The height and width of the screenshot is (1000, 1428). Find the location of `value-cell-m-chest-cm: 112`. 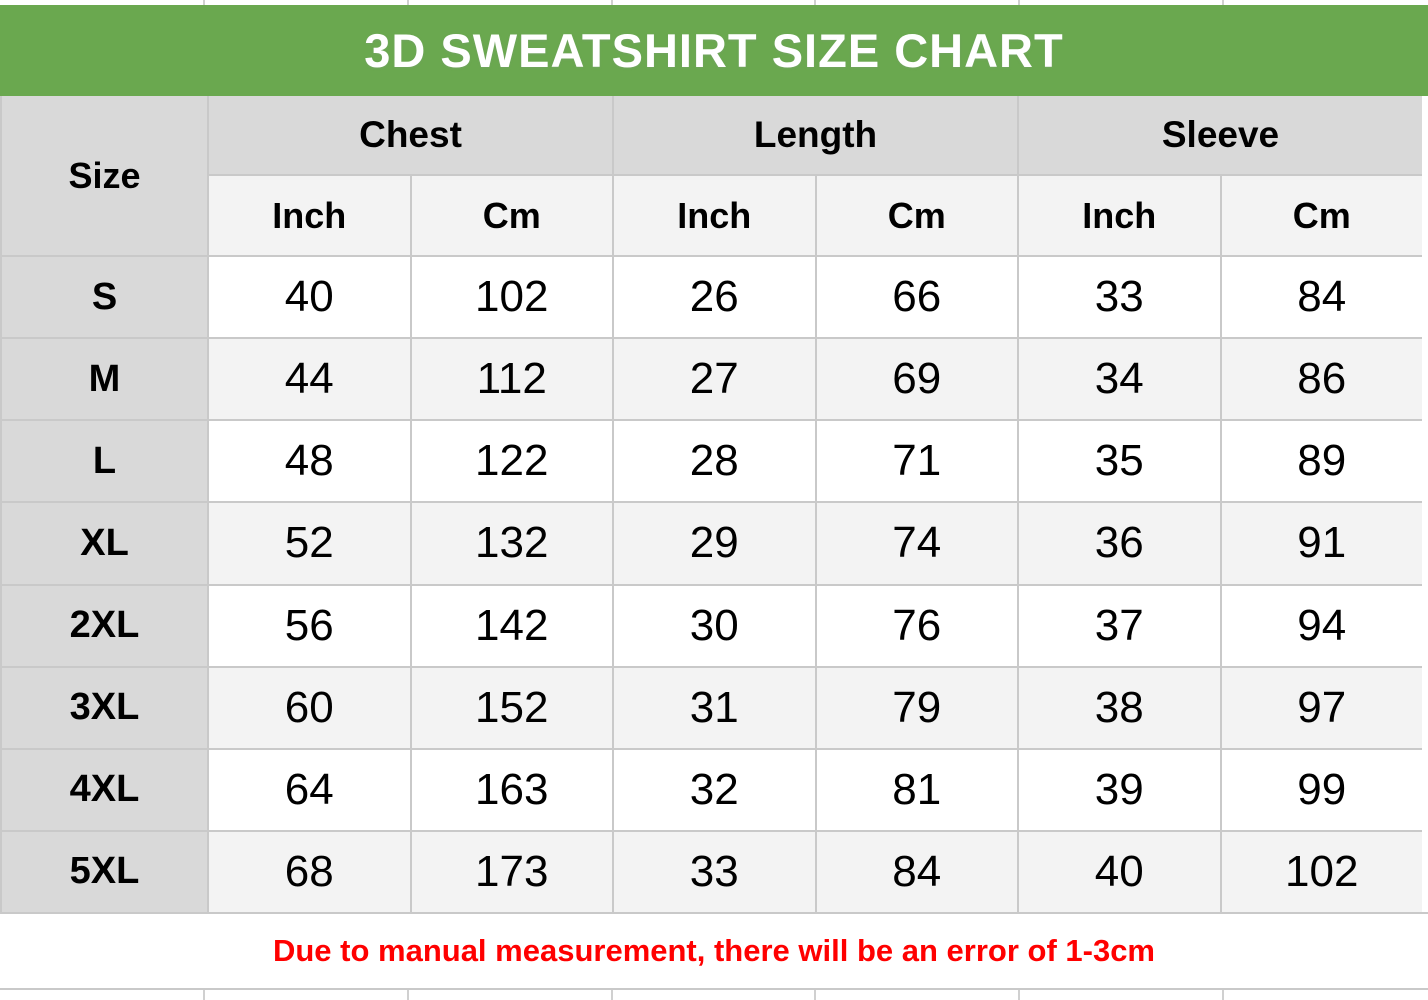

value-cell-m-chest-cm: 112 is located at coordinates (511, 379).